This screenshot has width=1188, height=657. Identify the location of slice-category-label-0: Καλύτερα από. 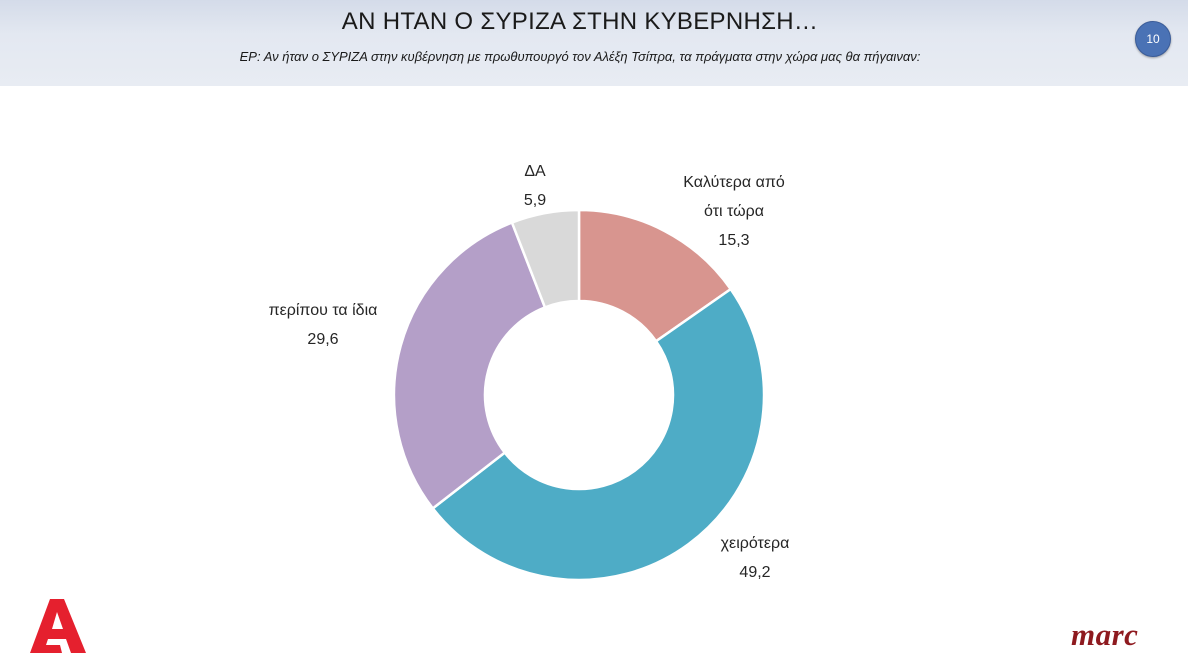
(734, 182).